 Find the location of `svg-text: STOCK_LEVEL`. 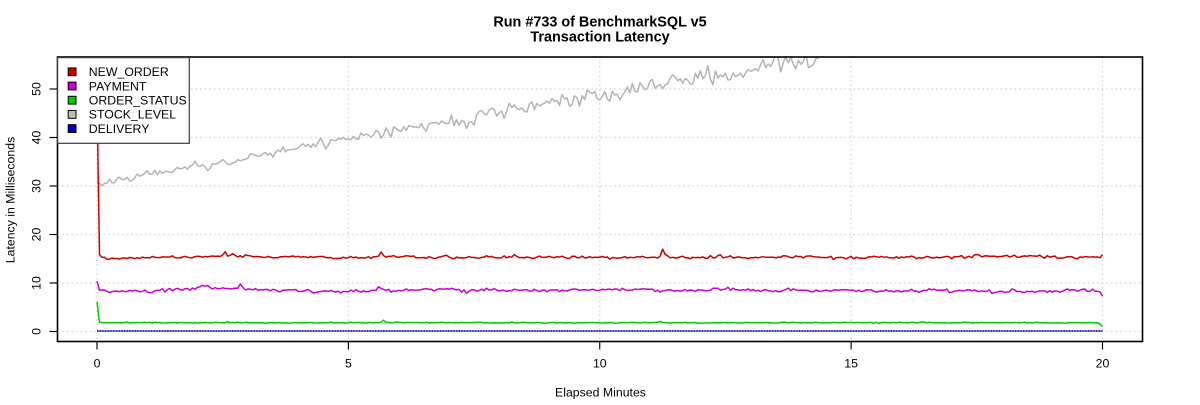

svg-text: STOCK_LEVEL is located at coordinates (132, 115).